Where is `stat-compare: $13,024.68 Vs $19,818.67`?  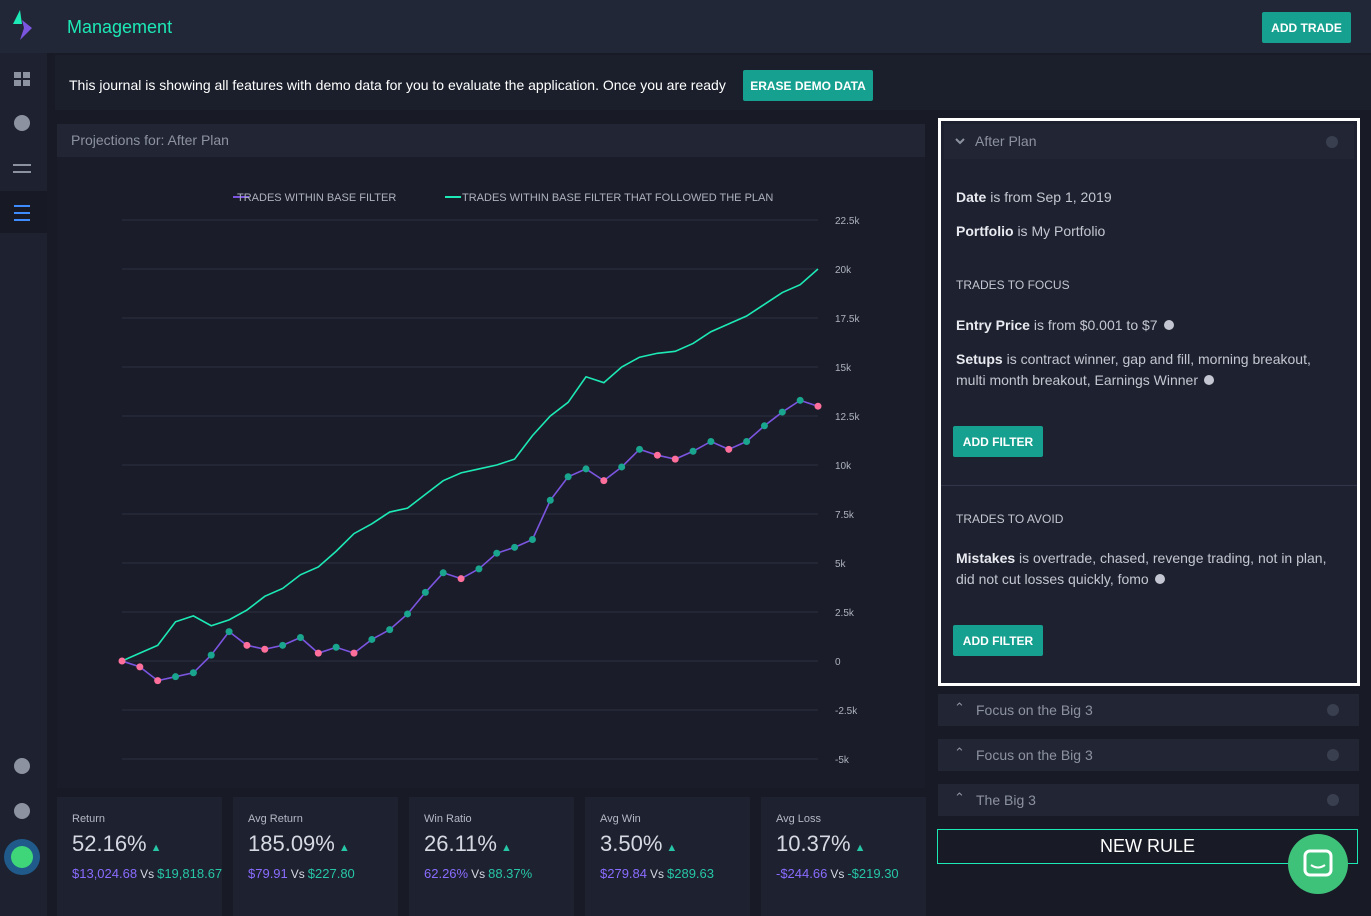 stat-compare: $13,024.68 Vs $19,818.67 is located at coordinates (147, 874).